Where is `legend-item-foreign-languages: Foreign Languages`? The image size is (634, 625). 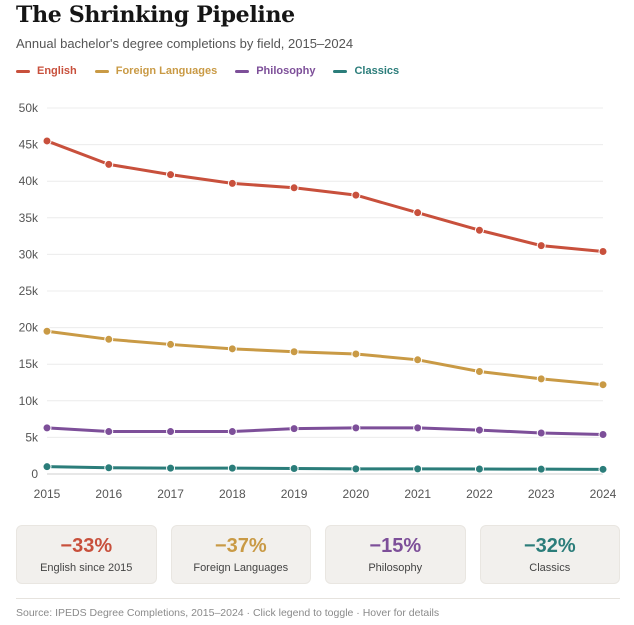
legend-item-foreign-languages: Foreign Languages is located at coordinates (156, 71).